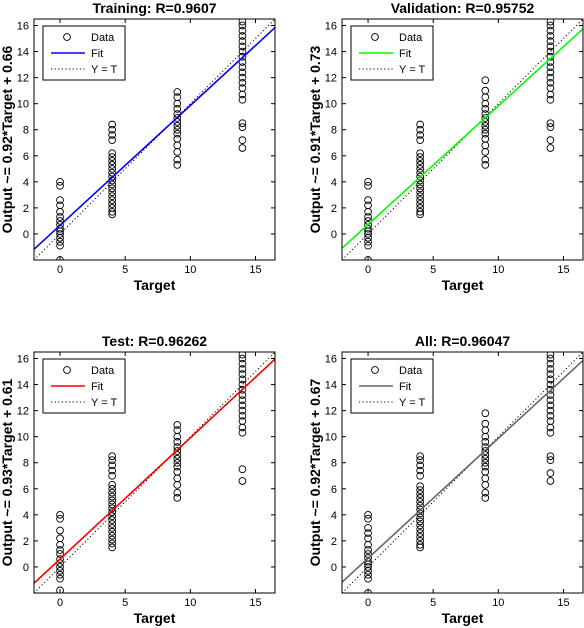 The image size is (584, 628). I want to click on legend-data-marker, so click(375, 370).